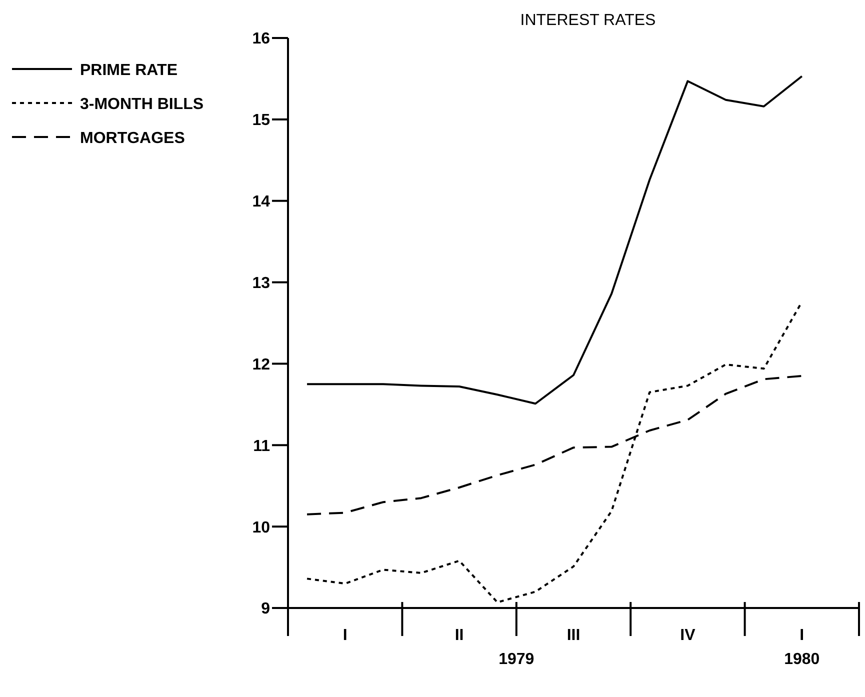 This screenshot has width=865, height=697. What do you see at coordinates (688, 635) in the screenshot?
I see `x-tick-label: IV` at bounding box center [688, 635].